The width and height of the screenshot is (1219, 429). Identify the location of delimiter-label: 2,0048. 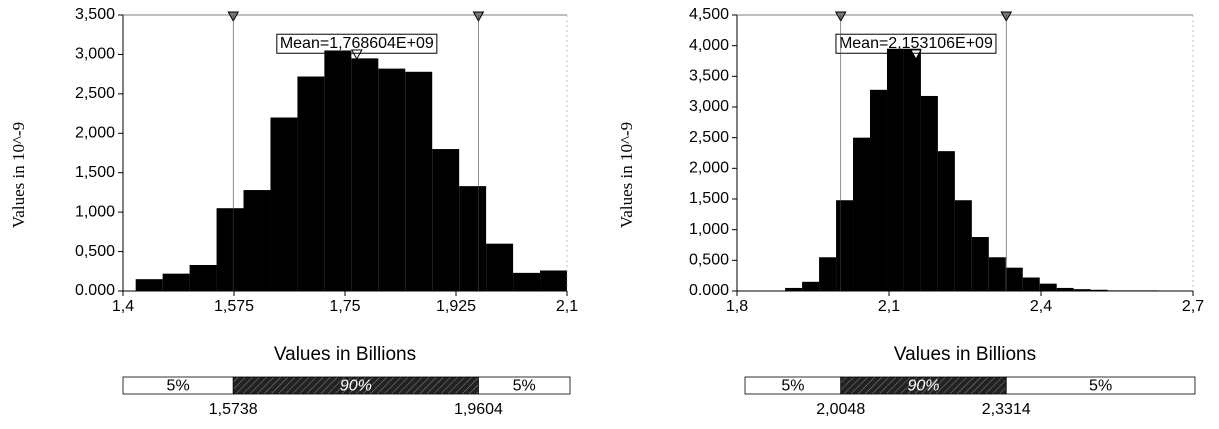
(840, 409).